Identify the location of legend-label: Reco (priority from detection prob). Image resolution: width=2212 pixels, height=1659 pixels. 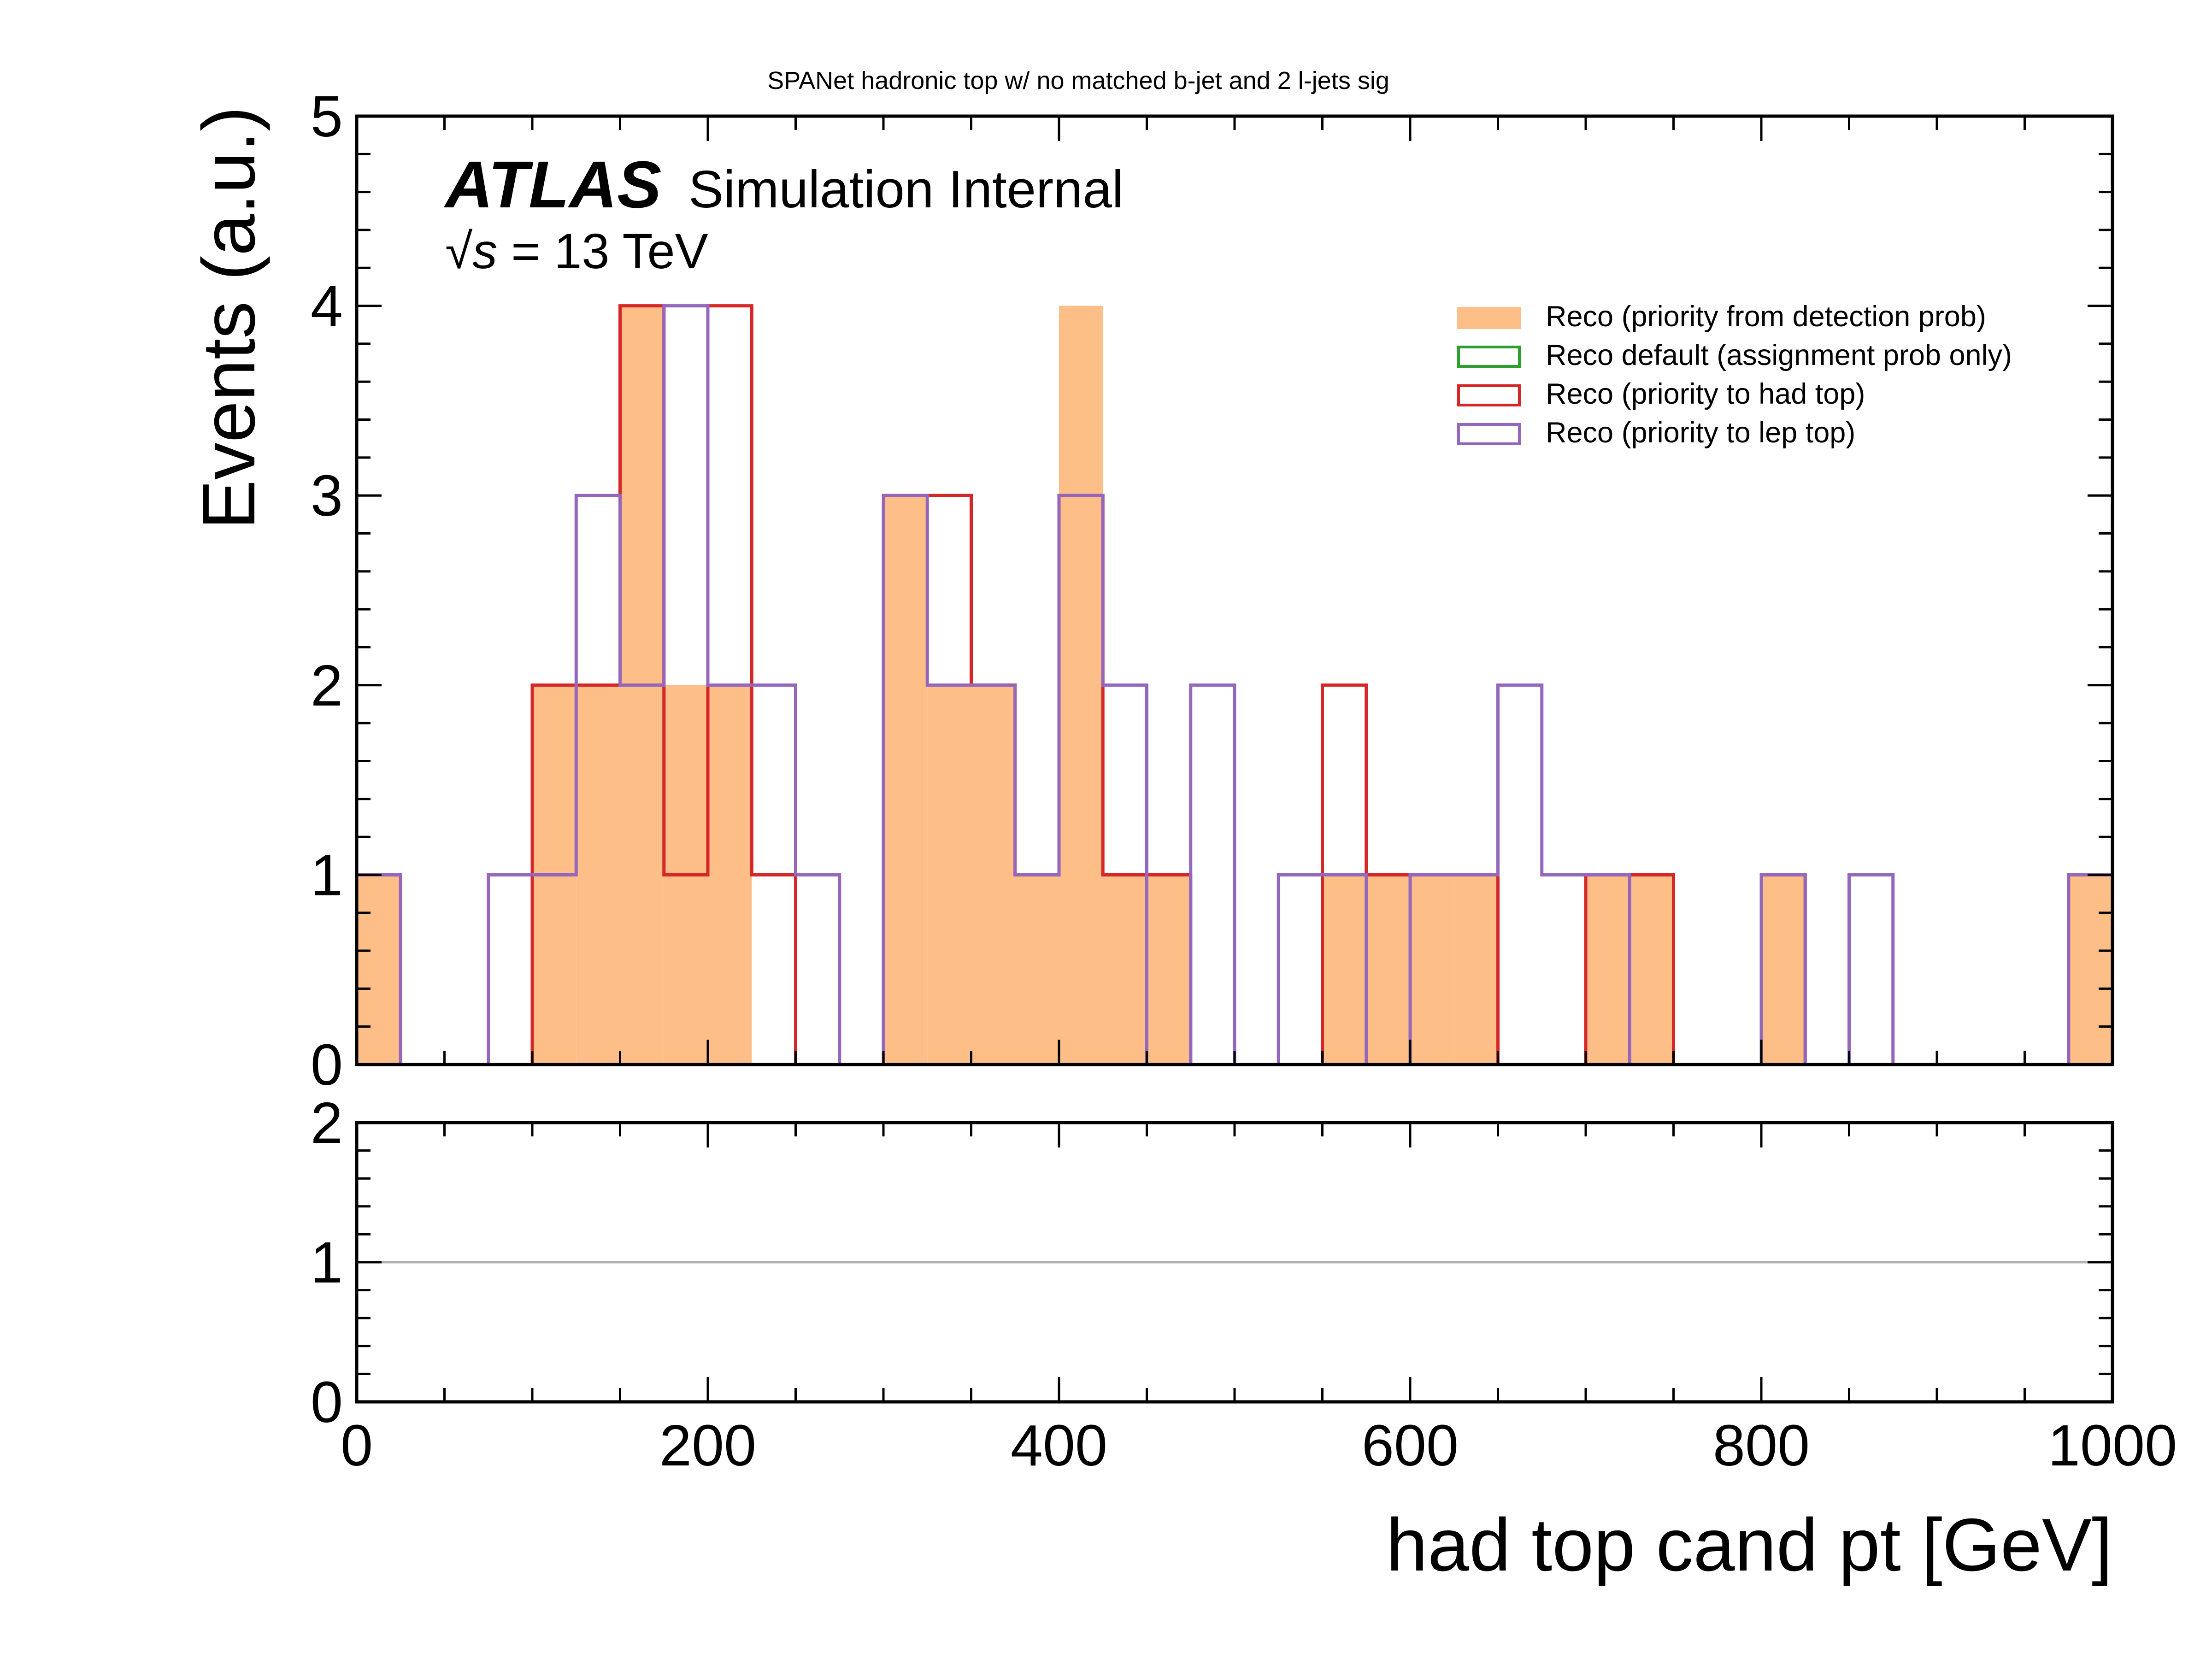
(1766, 316).